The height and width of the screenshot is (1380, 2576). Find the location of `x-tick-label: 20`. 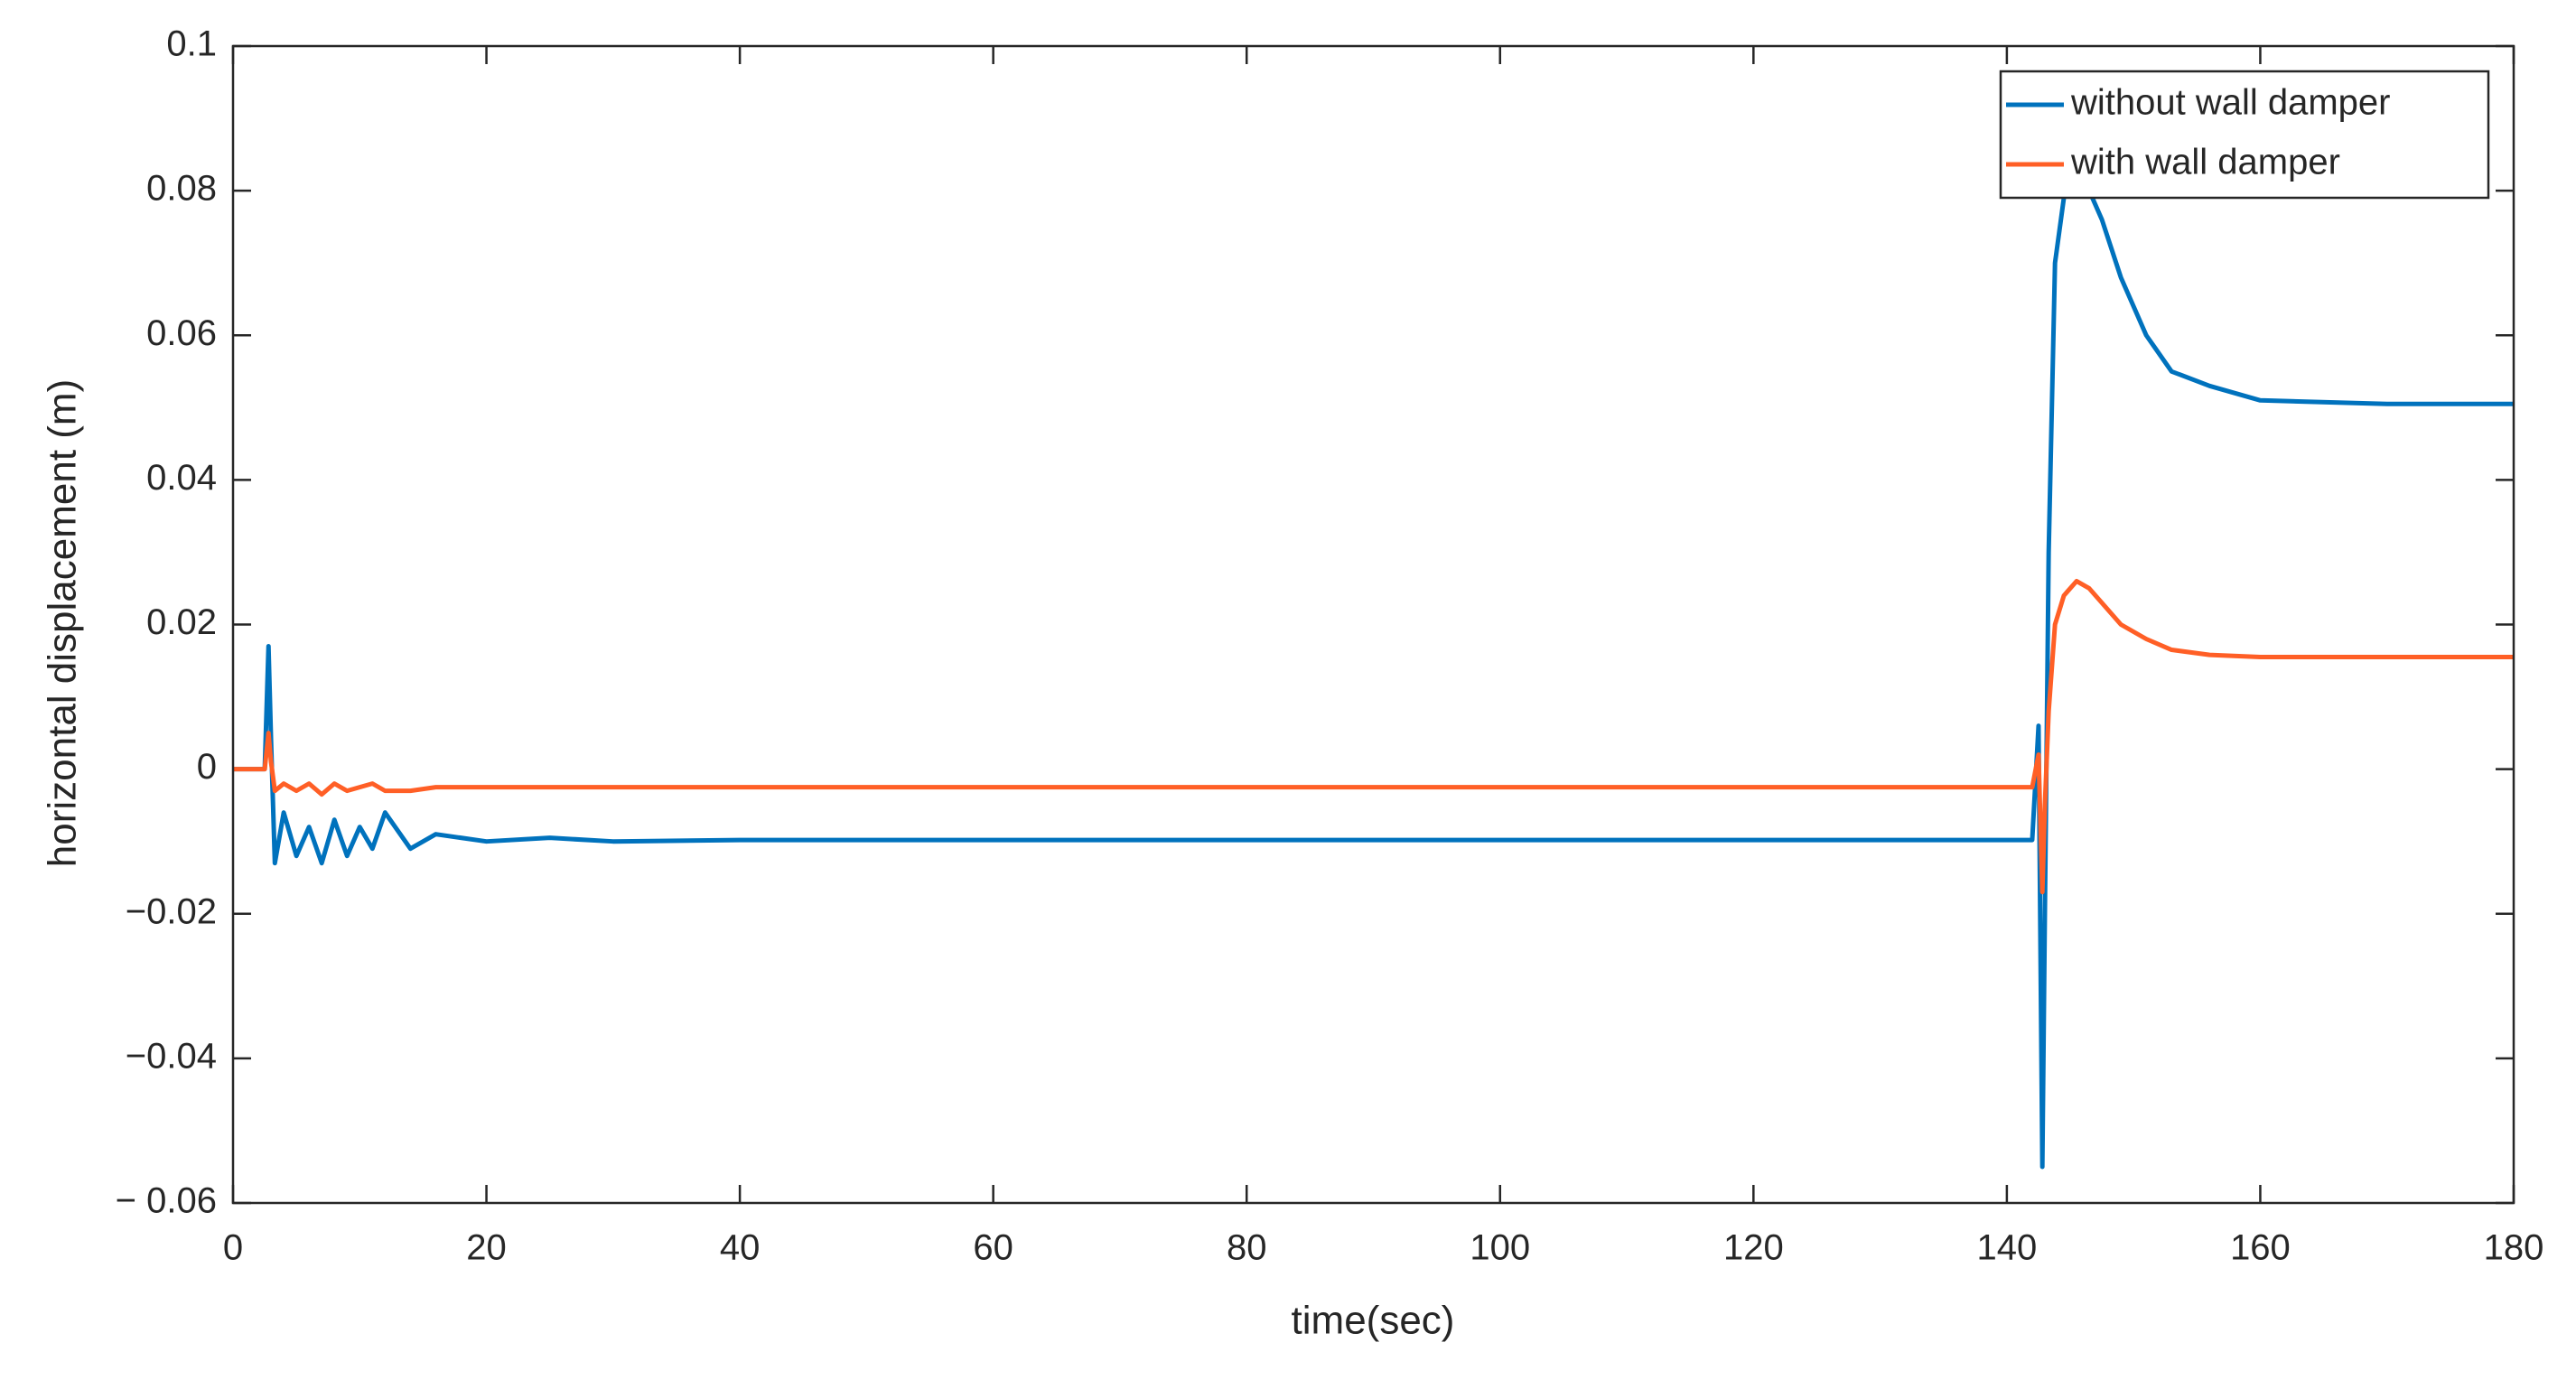

x-tick-label: 20 is located at coordinates (486, 1248).